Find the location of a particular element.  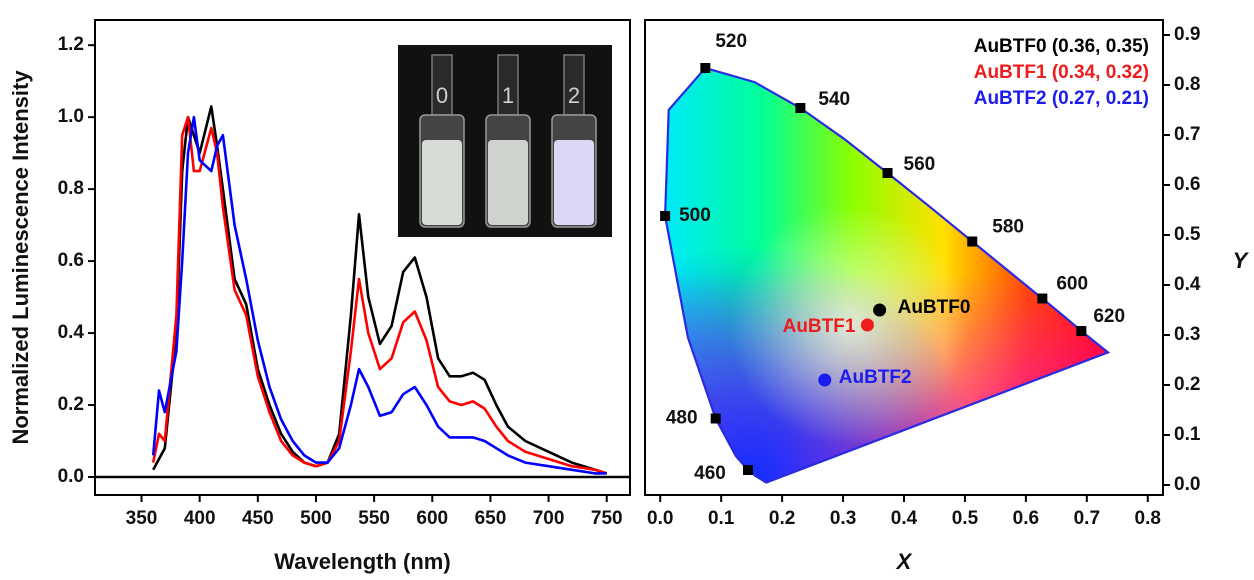

y-tick-label: 1.0 is located at coordinates (71, 116).